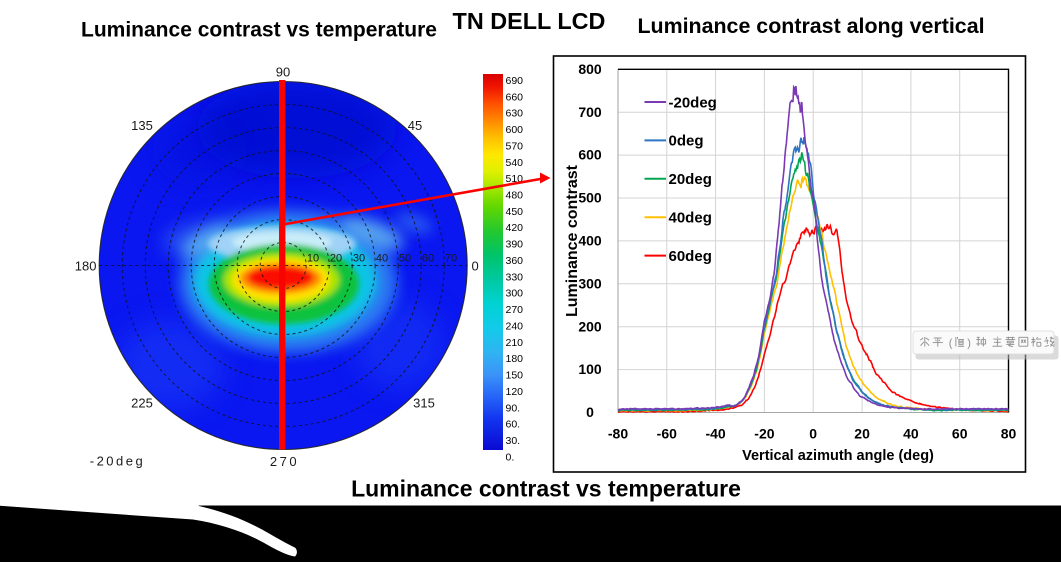 Image resolution: width=1061 pixels, height=562 pixels. I want to click on svg-text: -20, so click(764, 434).